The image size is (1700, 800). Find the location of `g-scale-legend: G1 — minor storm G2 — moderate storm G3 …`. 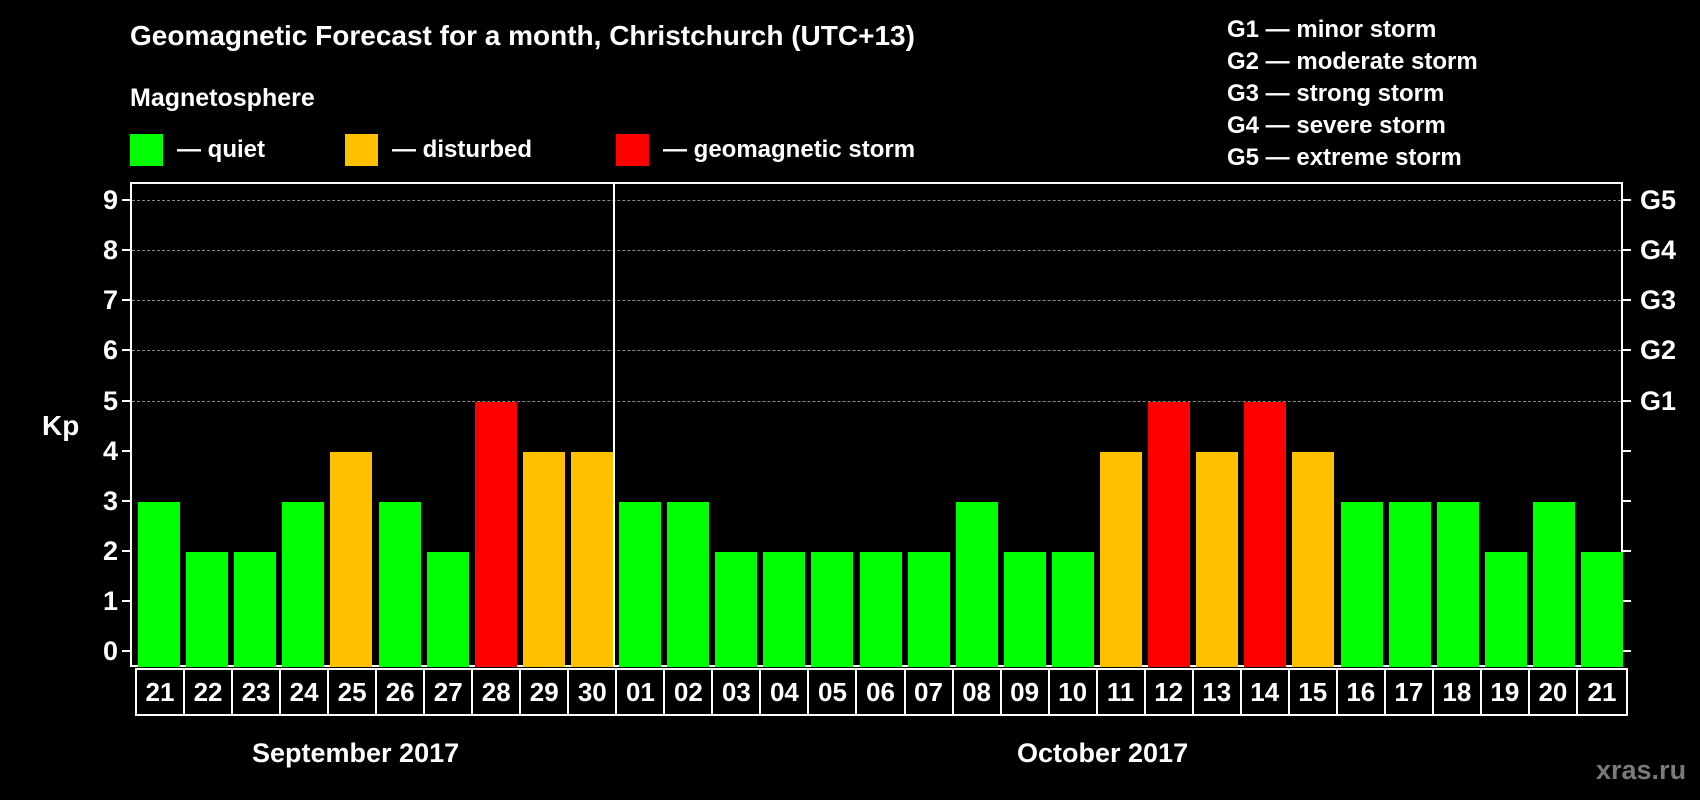

g-scale-legend: G1 — minor storm G2 — moderate storm G3 … is located at coordinates (1352, 94).